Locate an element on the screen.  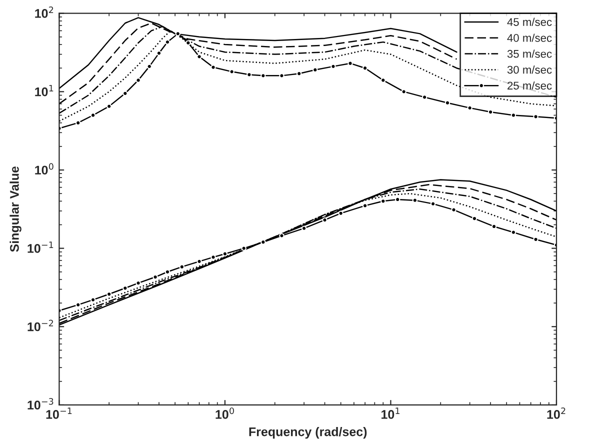
x-tick-label: 10$^{1}$ is located at coordinates (391, 413).